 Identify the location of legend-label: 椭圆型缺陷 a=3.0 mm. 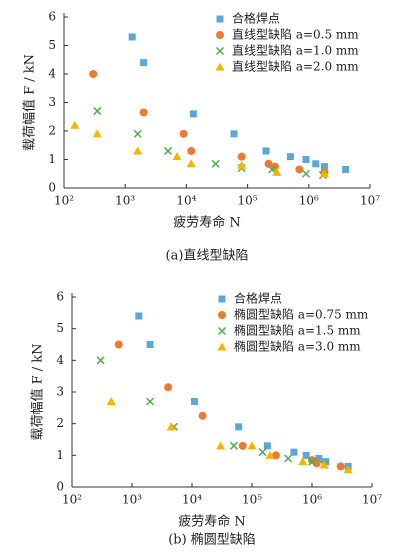
(297, 346).